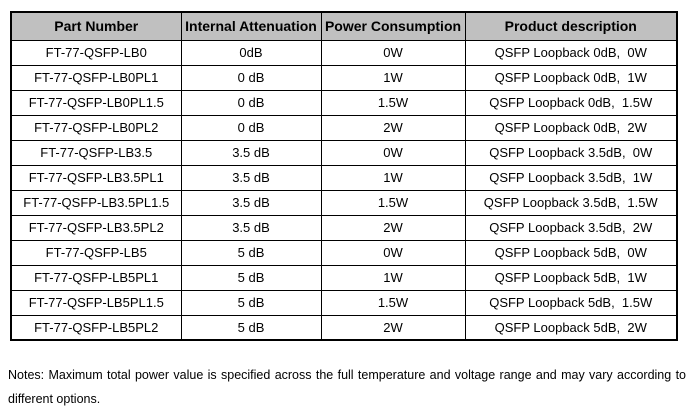  What do you see at coordinates (54, 399) in the screenshot?
I see `notes-text-line-2: different options.` at bounding box center [54, 399].